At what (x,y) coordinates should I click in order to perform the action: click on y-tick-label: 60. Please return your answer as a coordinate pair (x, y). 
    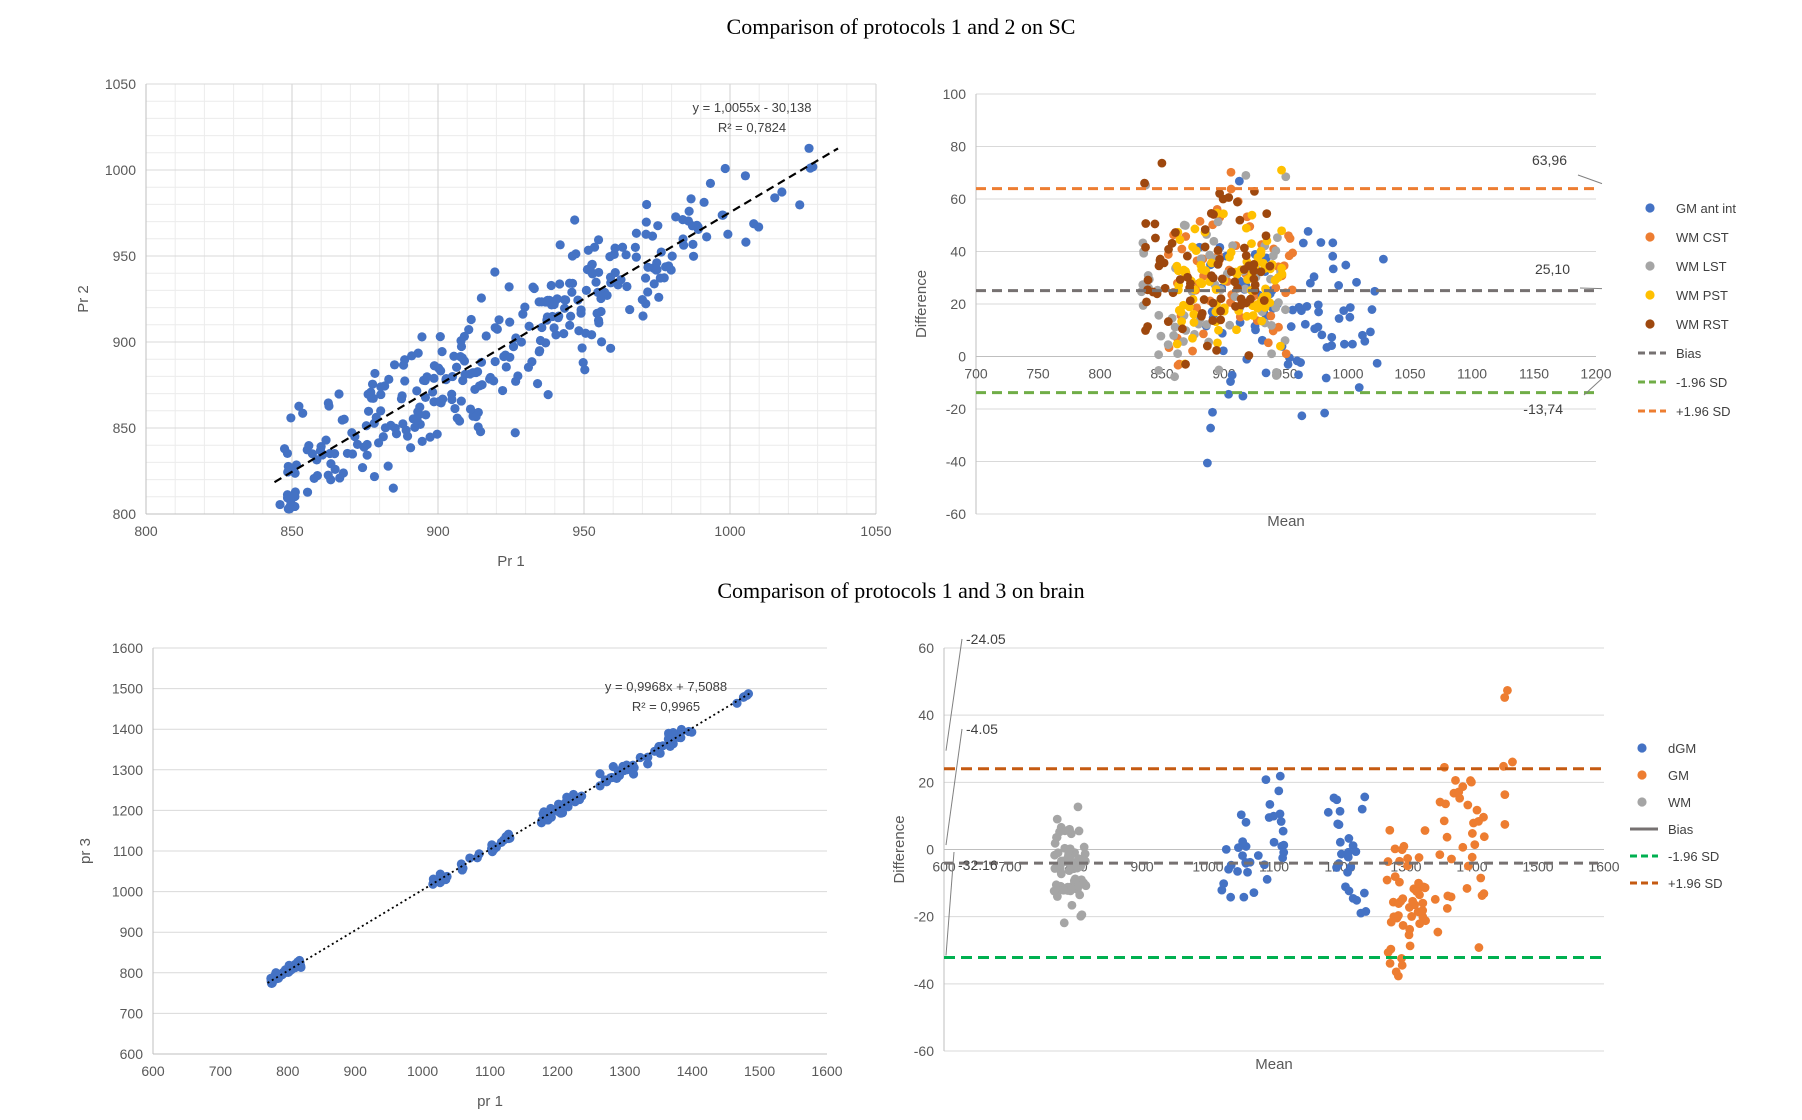
    Looking at the image, I should click on (958, 199).